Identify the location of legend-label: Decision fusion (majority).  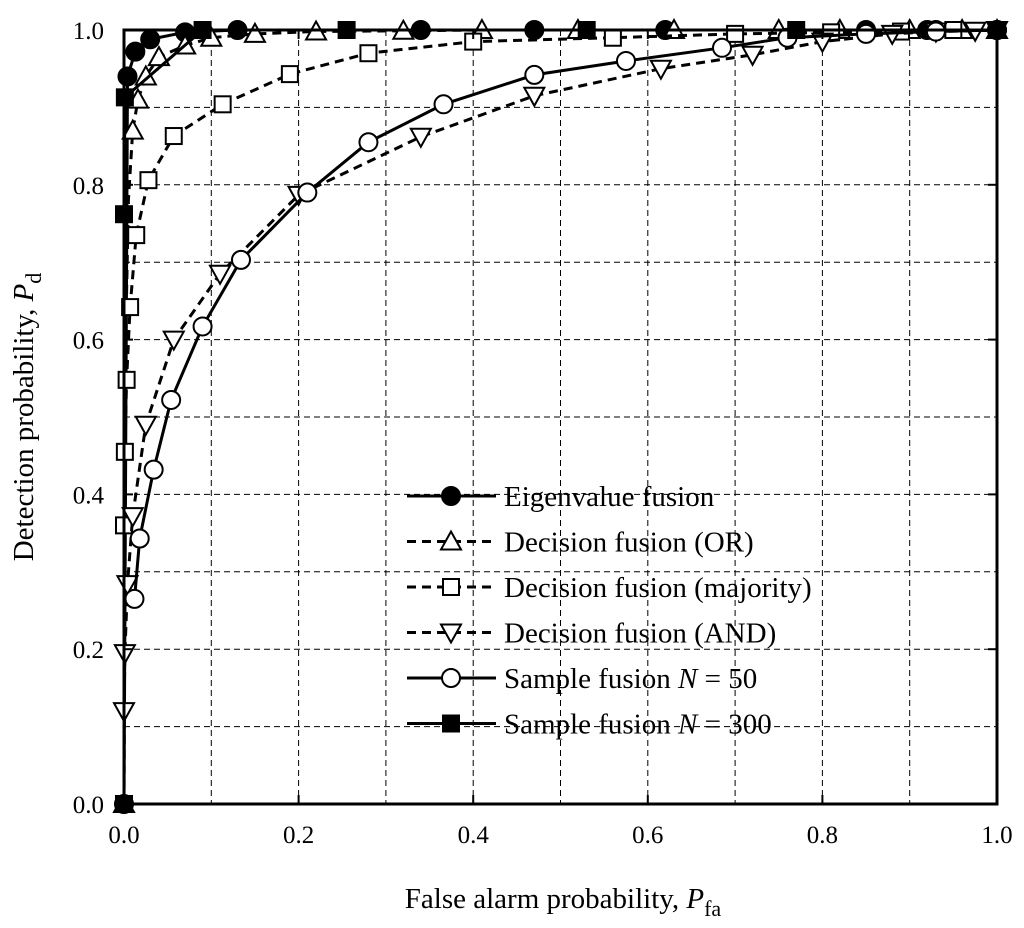
(658, 588).